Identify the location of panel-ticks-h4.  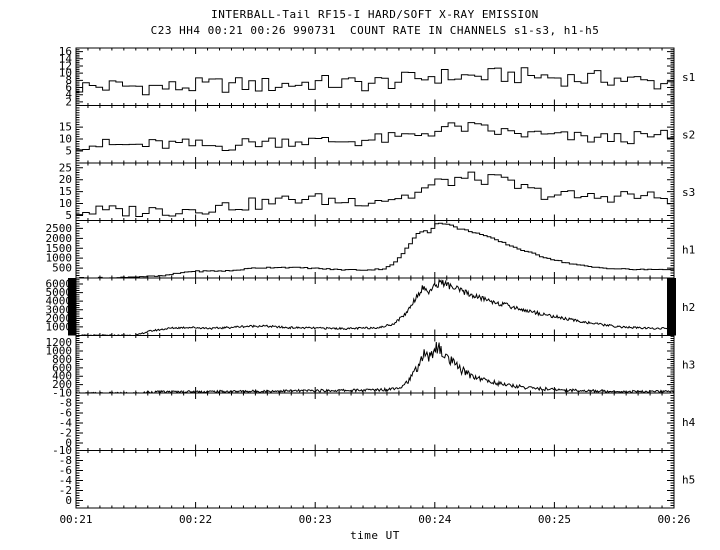
(375, 421).